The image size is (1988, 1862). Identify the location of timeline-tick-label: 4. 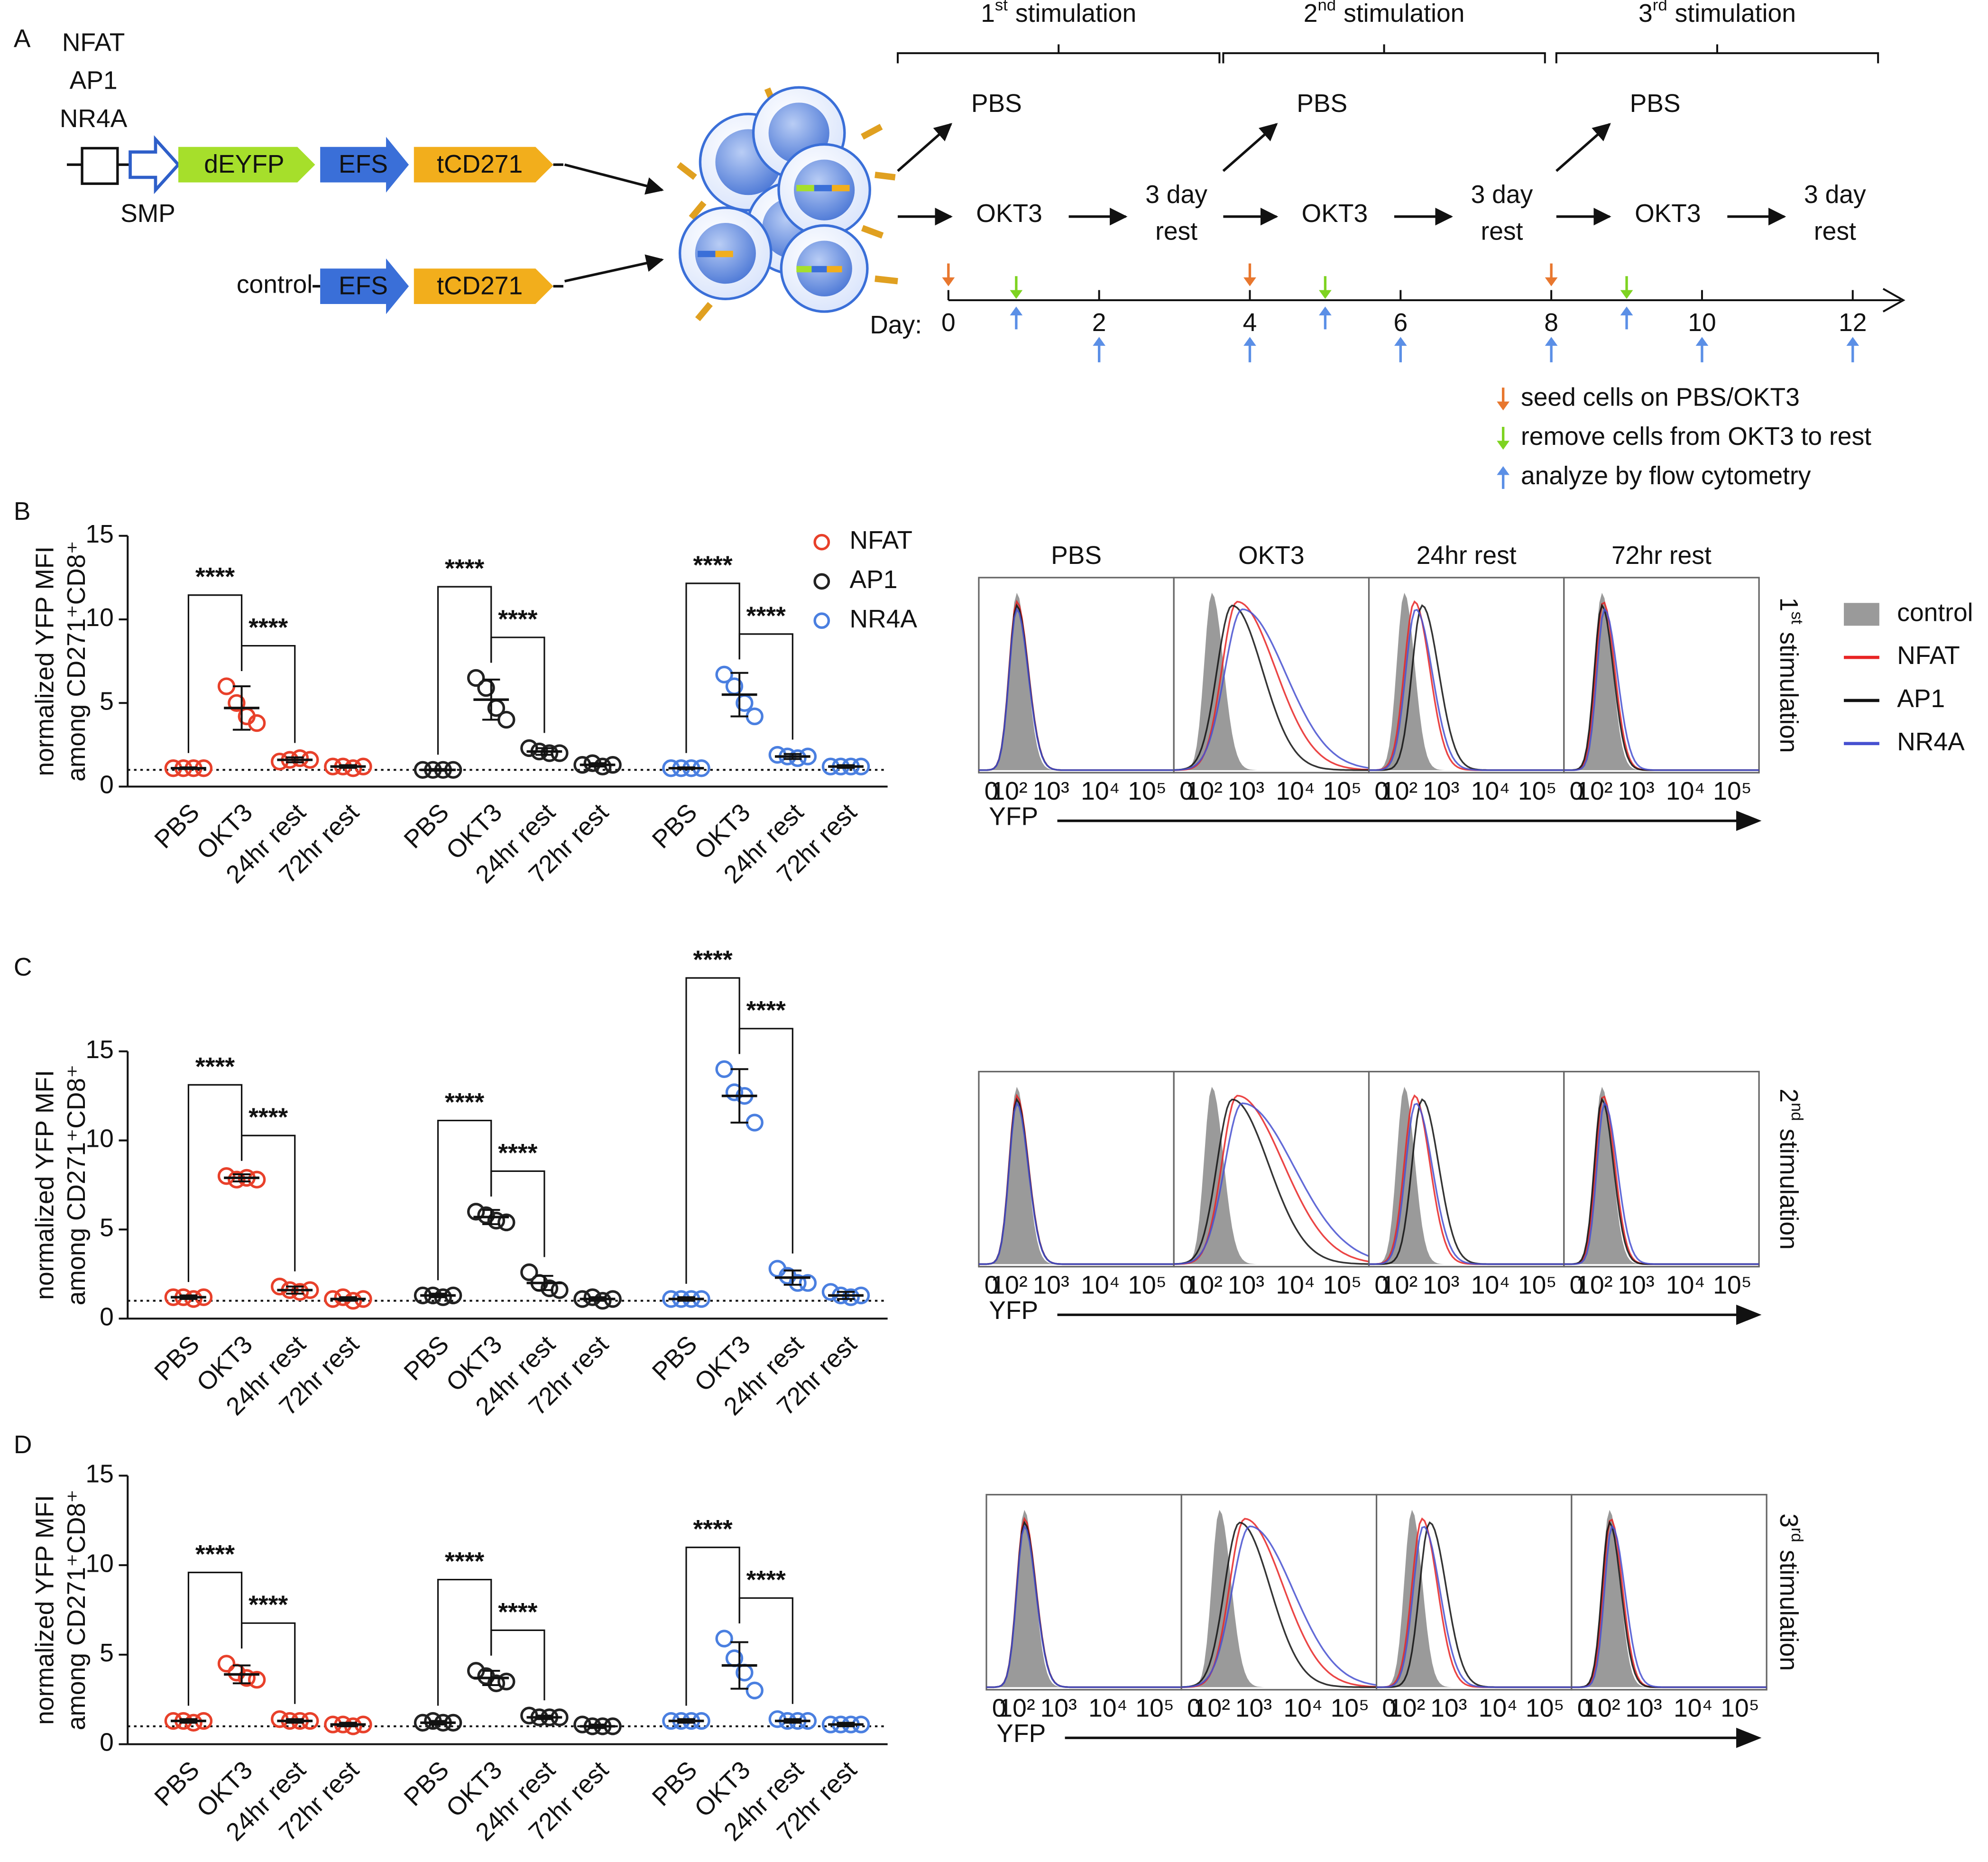
(1250, 323).